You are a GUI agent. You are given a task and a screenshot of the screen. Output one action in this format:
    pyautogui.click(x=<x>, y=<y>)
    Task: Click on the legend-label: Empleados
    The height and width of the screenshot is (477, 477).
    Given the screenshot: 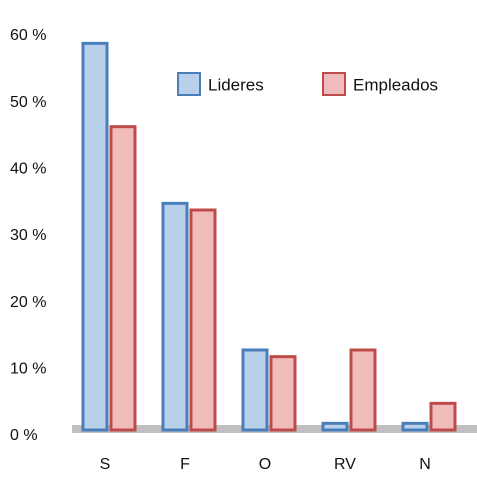 What is the action you would take?
    pyautogui.click(x=395, y=84)
    